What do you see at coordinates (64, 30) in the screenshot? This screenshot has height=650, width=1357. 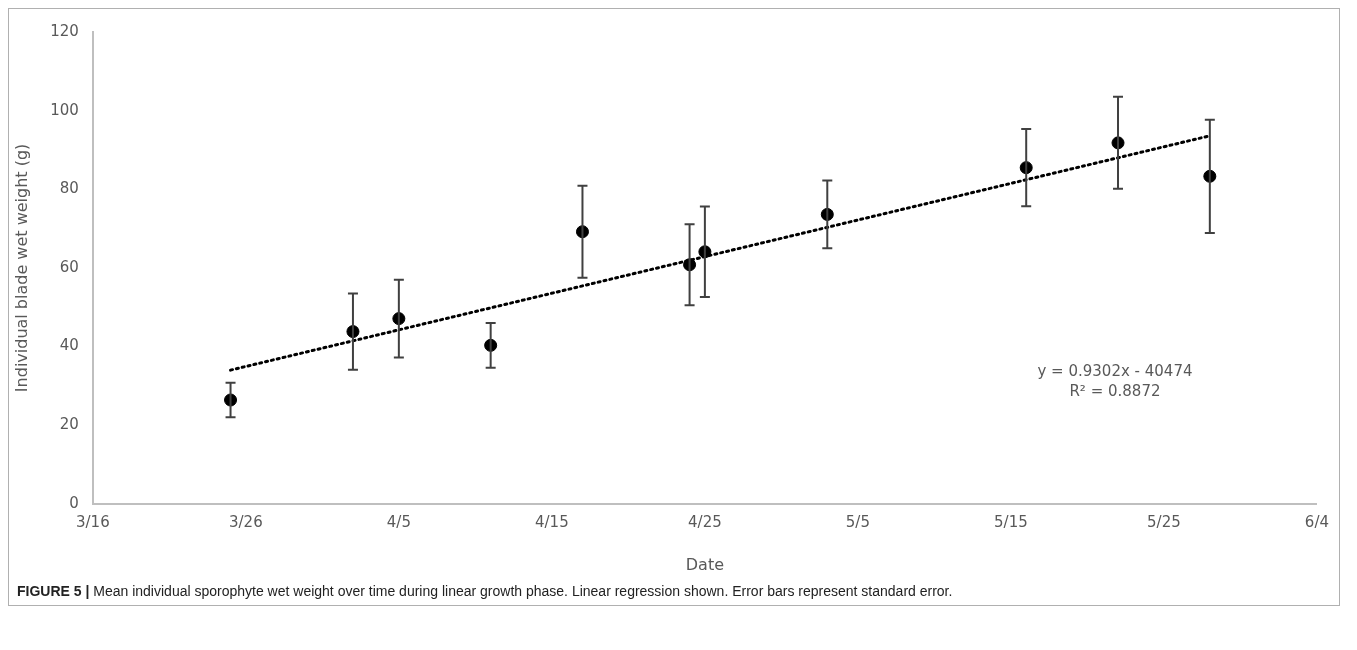 I see `y-tick-label: 120` at bounding box center [64, 30].